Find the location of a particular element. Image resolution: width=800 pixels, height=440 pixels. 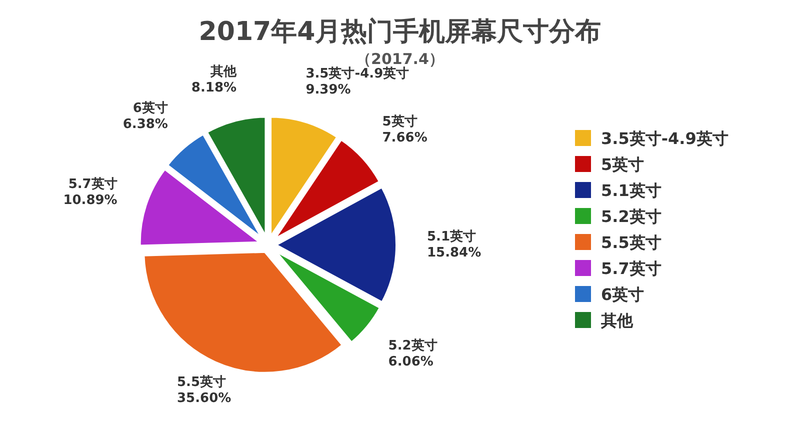

slice-label: 5.1英寸 is located at coordinates (451, 237).